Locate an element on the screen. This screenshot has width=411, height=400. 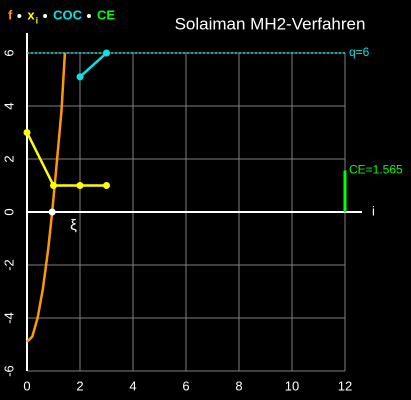
bar is located at coordinates (345, 191).